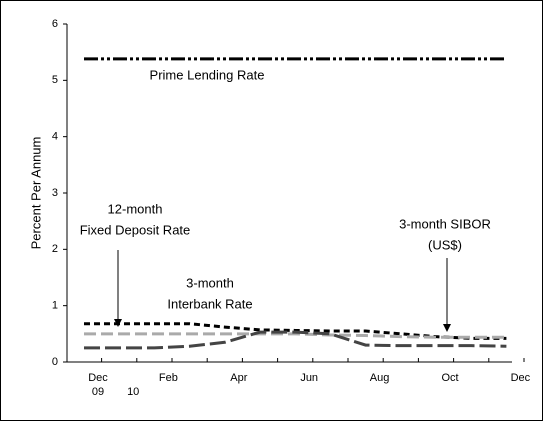 This screenshot has height=421, width=543. Describe the element at coordinates (445, 223) in the screenshot. I see `annotation: 3-month SIBOR` at that location.